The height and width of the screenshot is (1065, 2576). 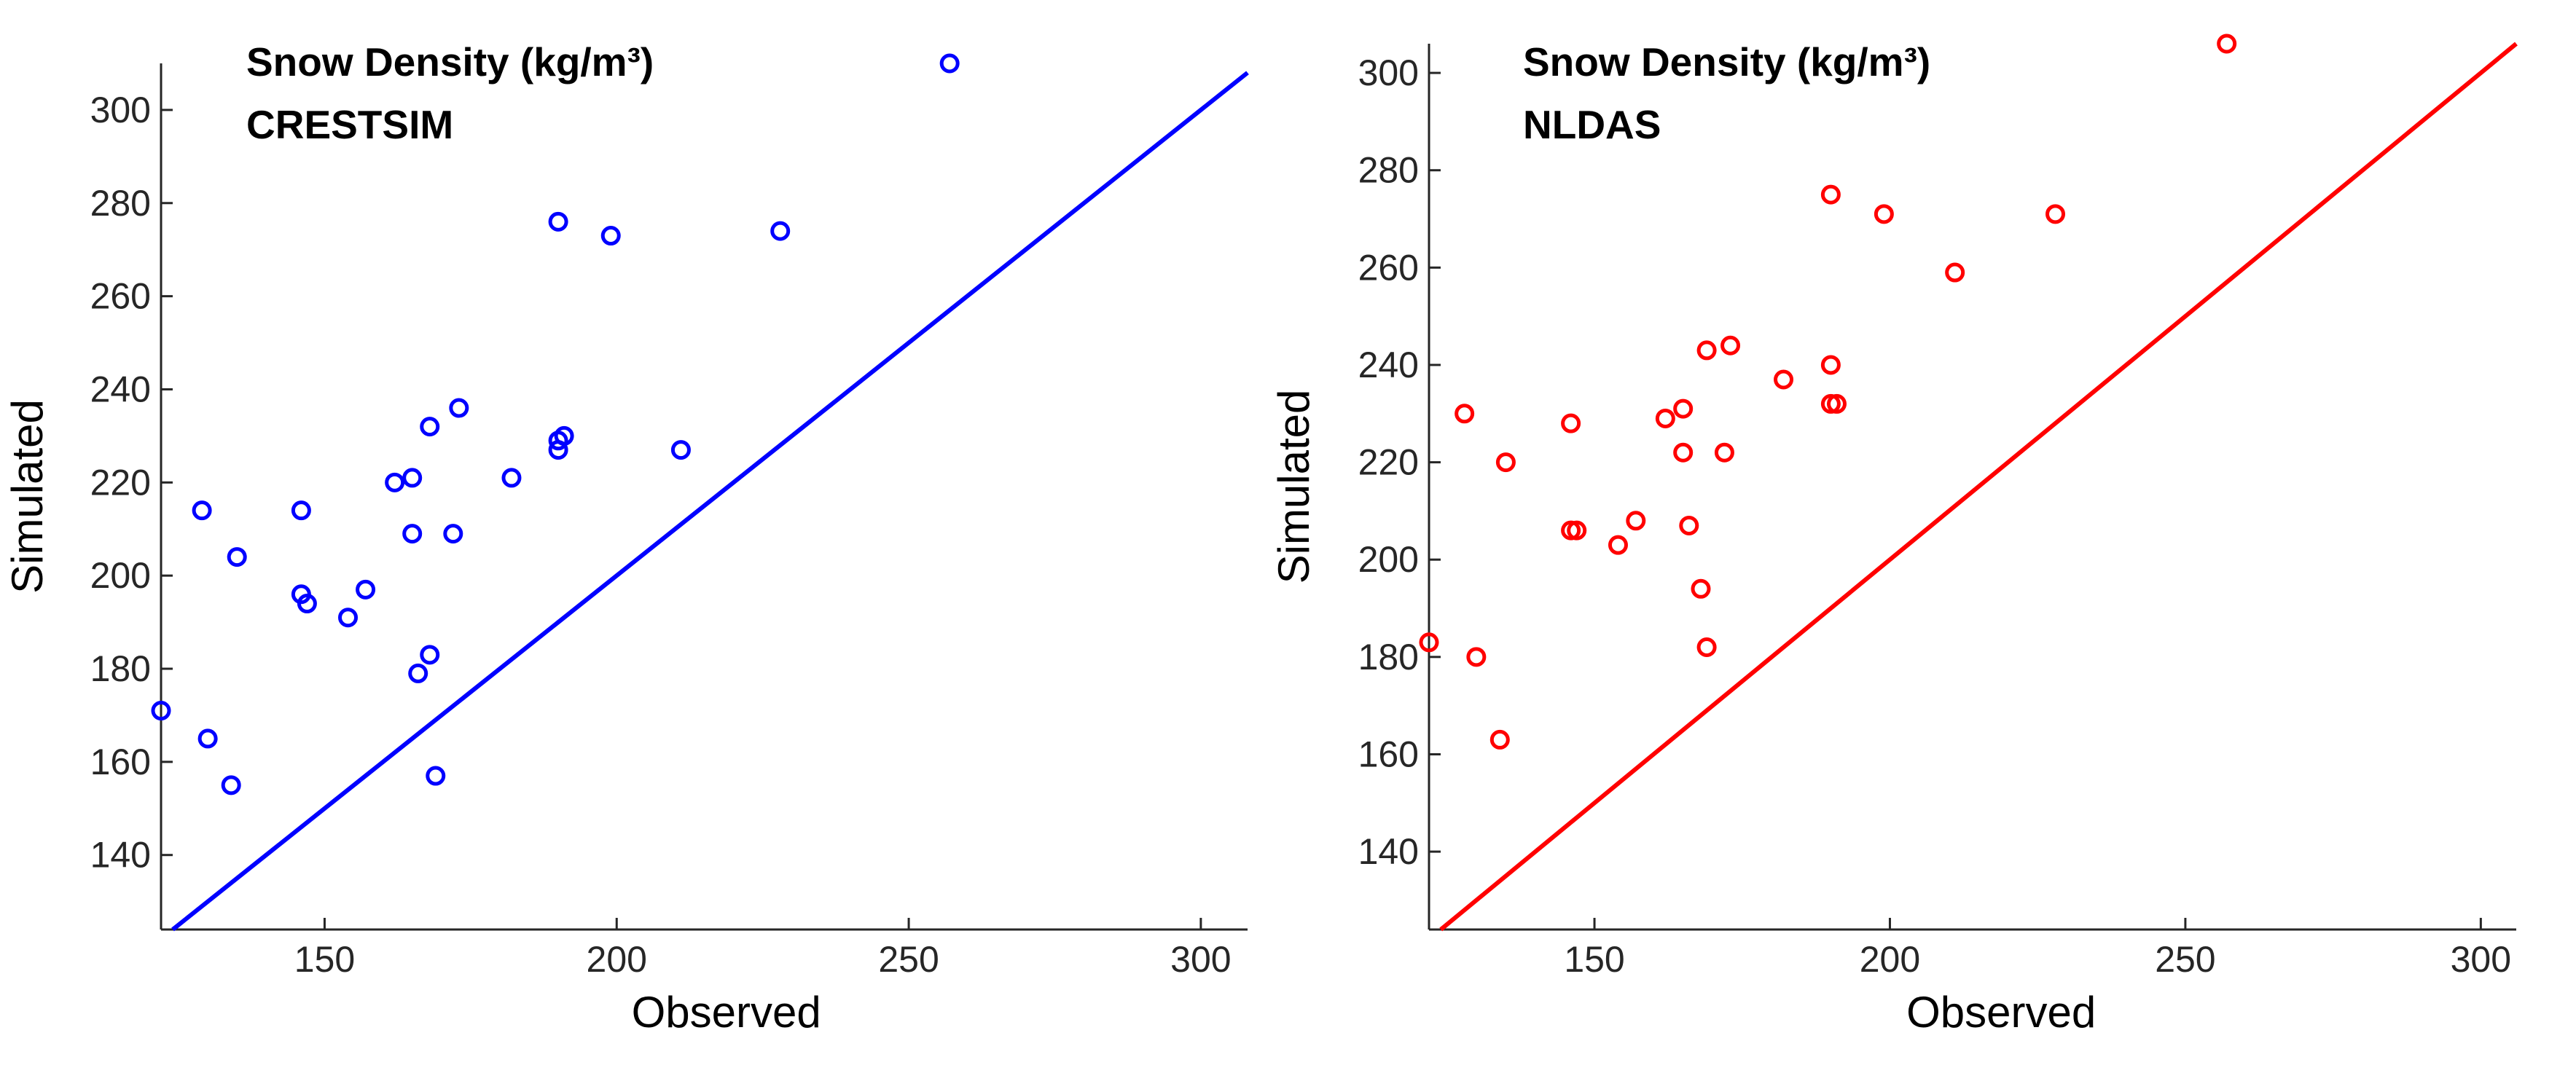 I want to click on chart-subtitle: NLDAS, so click(x=1592, y=124).